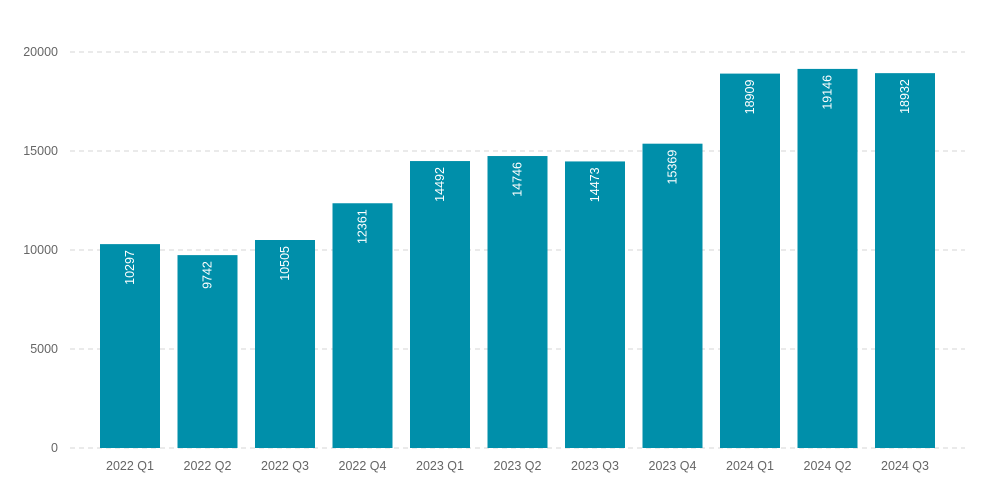  What do you see at coordinates (518, 179) in the screenshot?
I see `bar-value-label: 14746` at bounding box center [518, 179].